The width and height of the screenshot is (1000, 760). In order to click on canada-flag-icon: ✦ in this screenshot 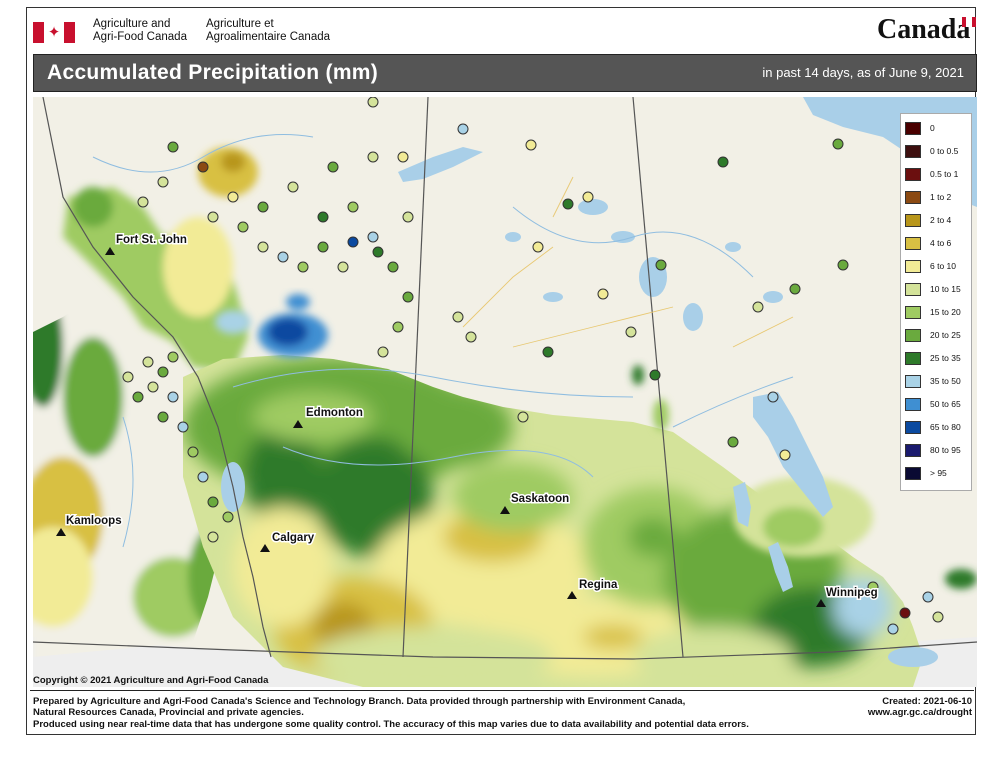, I will do `click(54, 32)`.